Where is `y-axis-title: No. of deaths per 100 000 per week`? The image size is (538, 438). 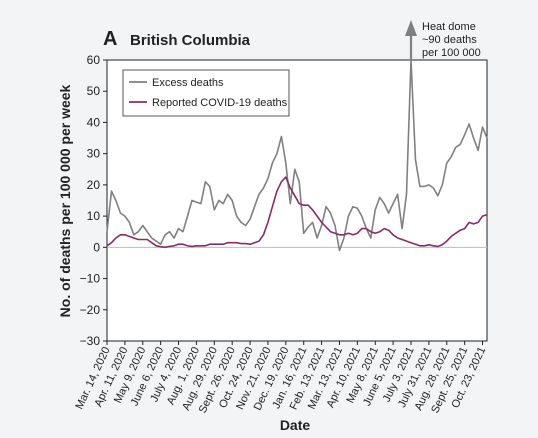 y-axis-title: No. of deaths per 100 000 per week is located at coordinates (65, 200).